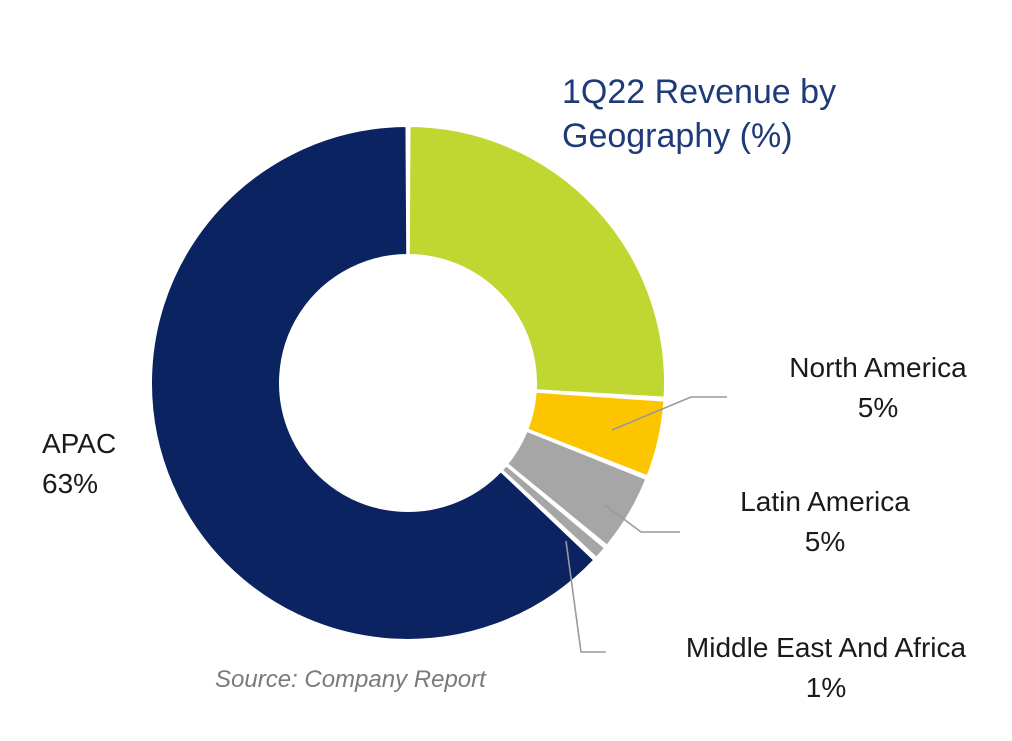 The image size is (1012, 741). Describe the element at coordinates (825, 522) in the screenshot. I see `data-label-latin-america: Latin America 5%` at that location.